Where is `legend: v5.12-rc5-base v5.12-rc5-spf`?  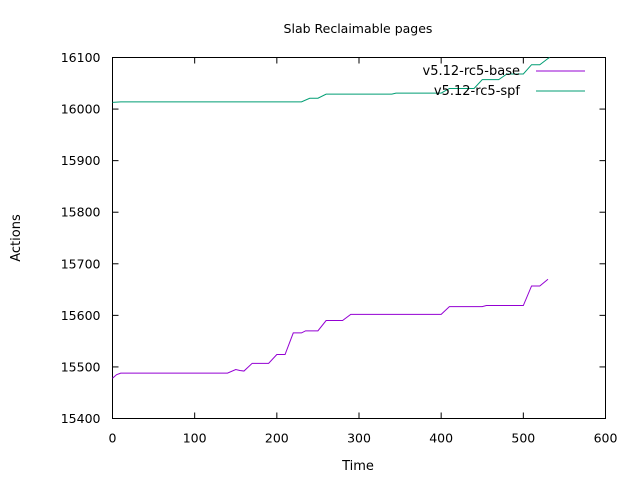
legend: v5.12-rc5-base v5.12-rc5-spf is located at coordinates (504, 81).